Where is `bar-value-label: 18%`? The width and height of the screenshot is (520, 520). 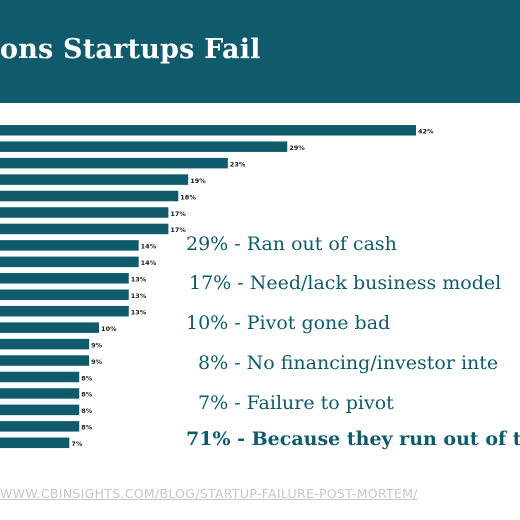
bar-value-label: 18% is located at coordinates (188, 197).